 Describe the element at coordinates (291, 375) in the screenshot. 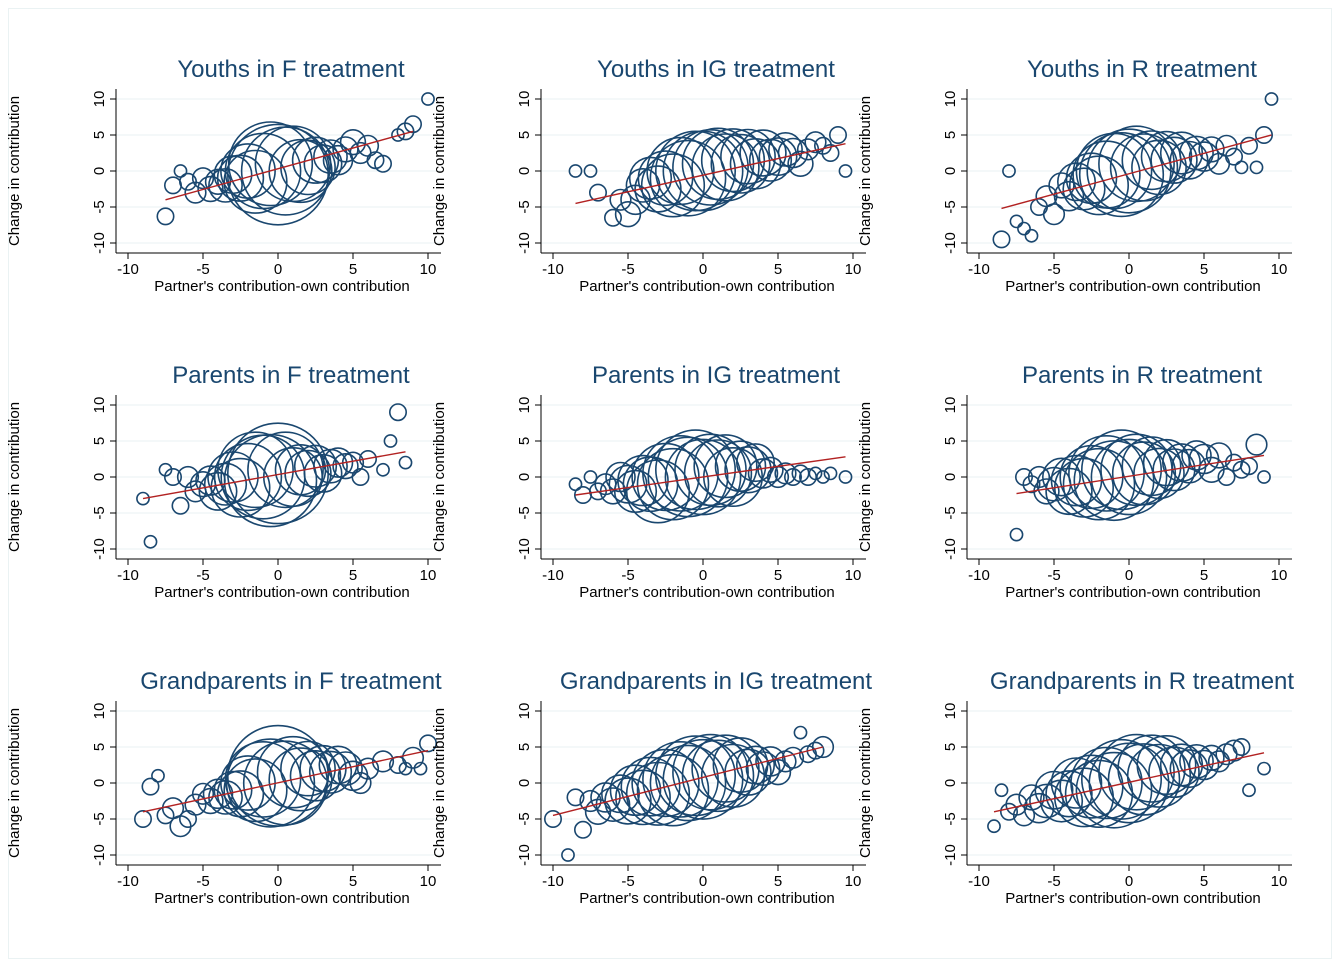

I see `chart-title: Parents in F treatment` at that location.